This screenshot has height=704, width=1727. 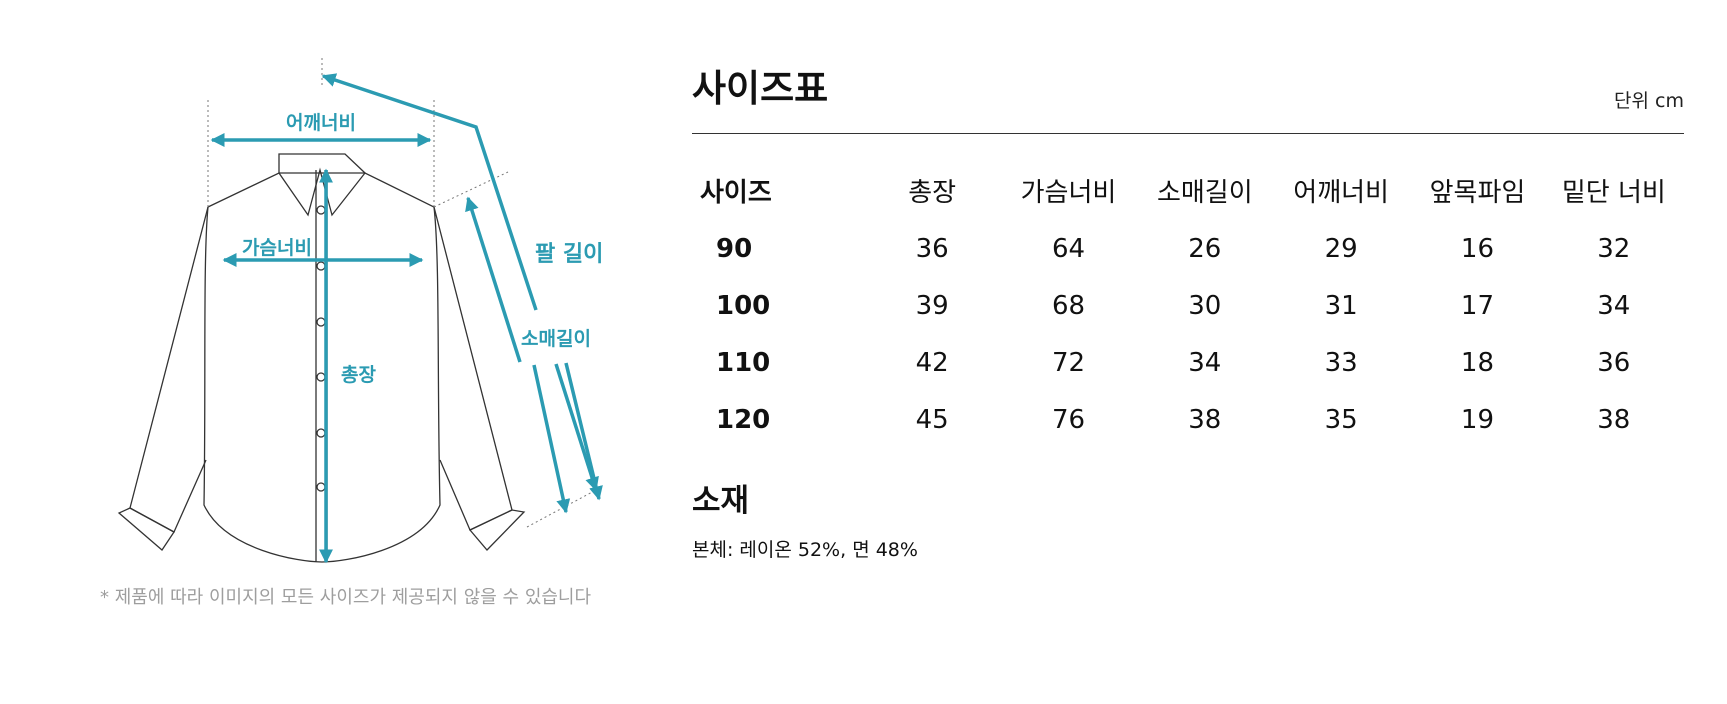 What do you see at coordinates (760, 88) in the screenshot?
I see `size-chart-title: 사이즈표` at bounding box center [760, 88].